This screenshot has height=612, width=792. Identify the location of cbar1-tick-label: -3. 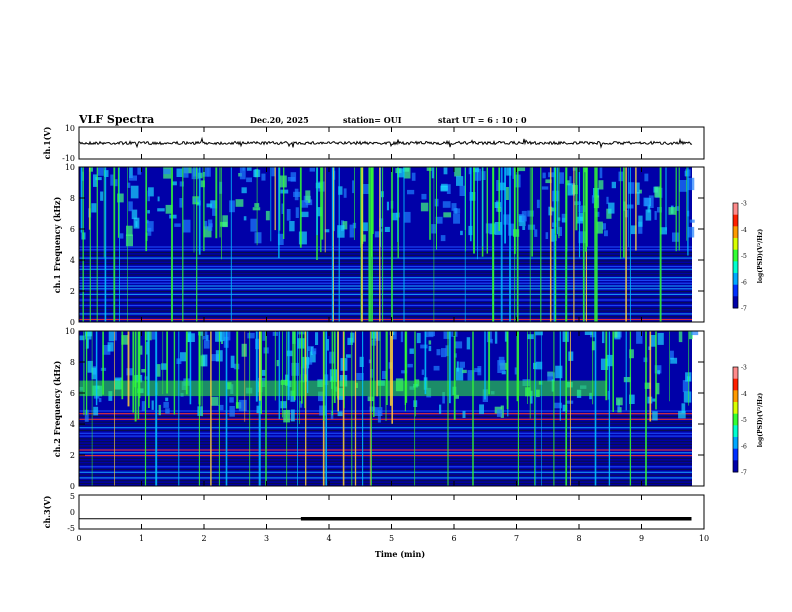
(744, 204).